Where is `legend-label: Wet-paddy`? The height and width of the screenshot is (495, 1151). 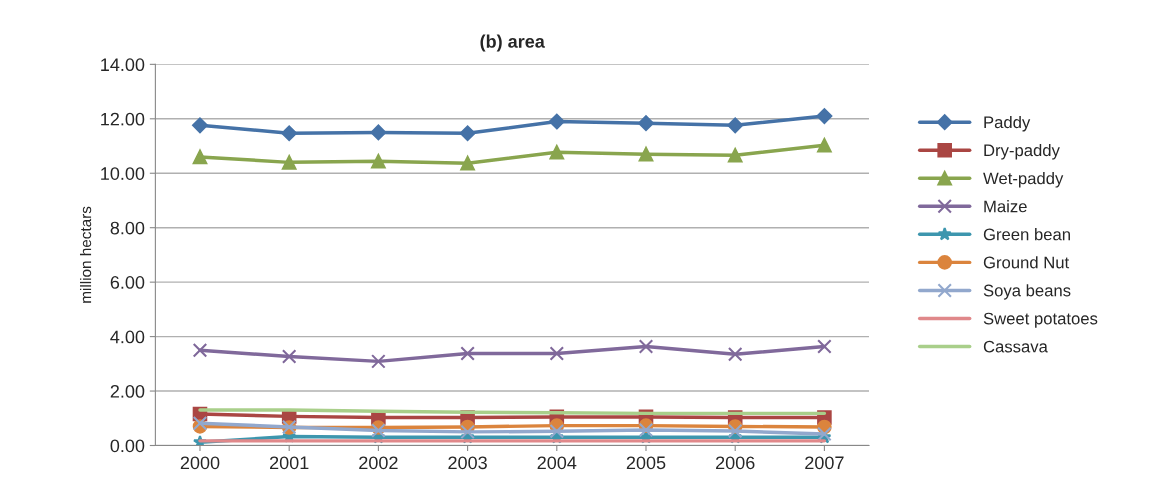
legend-label: Wet-paddy is located at coordinates (1023, 180).